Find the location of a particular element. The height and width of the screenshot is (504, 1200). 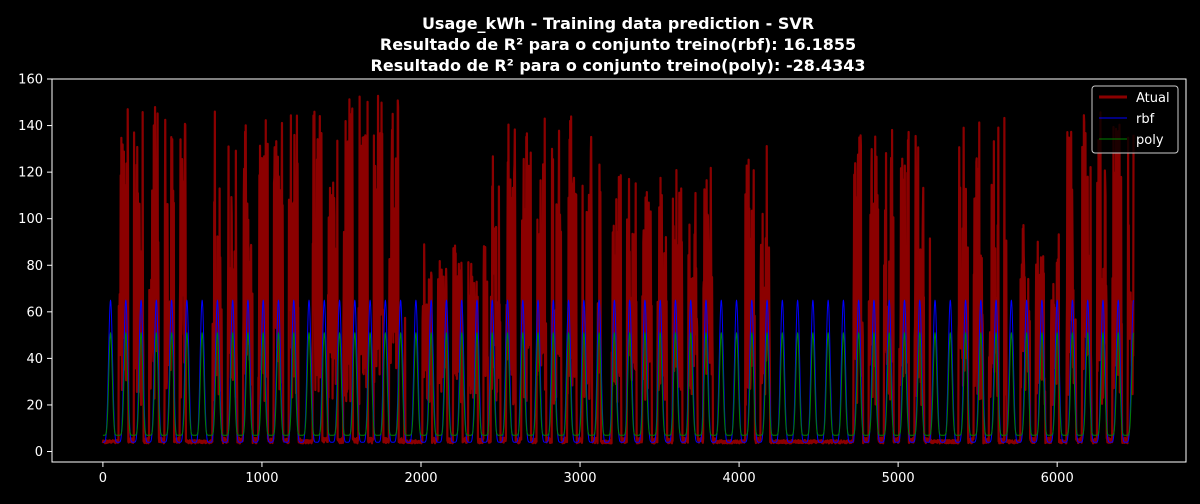

legend-entry-atual: Atual is located at coordinates (1134, 98).